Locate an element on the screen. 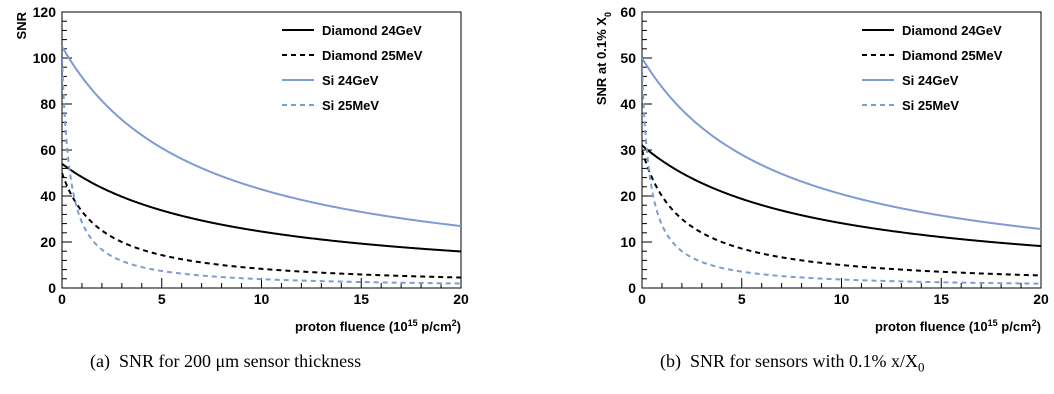 The height and width of the screenshot is (394, 1054). y-tick-label: 10 is located at coordinates (628, 242).